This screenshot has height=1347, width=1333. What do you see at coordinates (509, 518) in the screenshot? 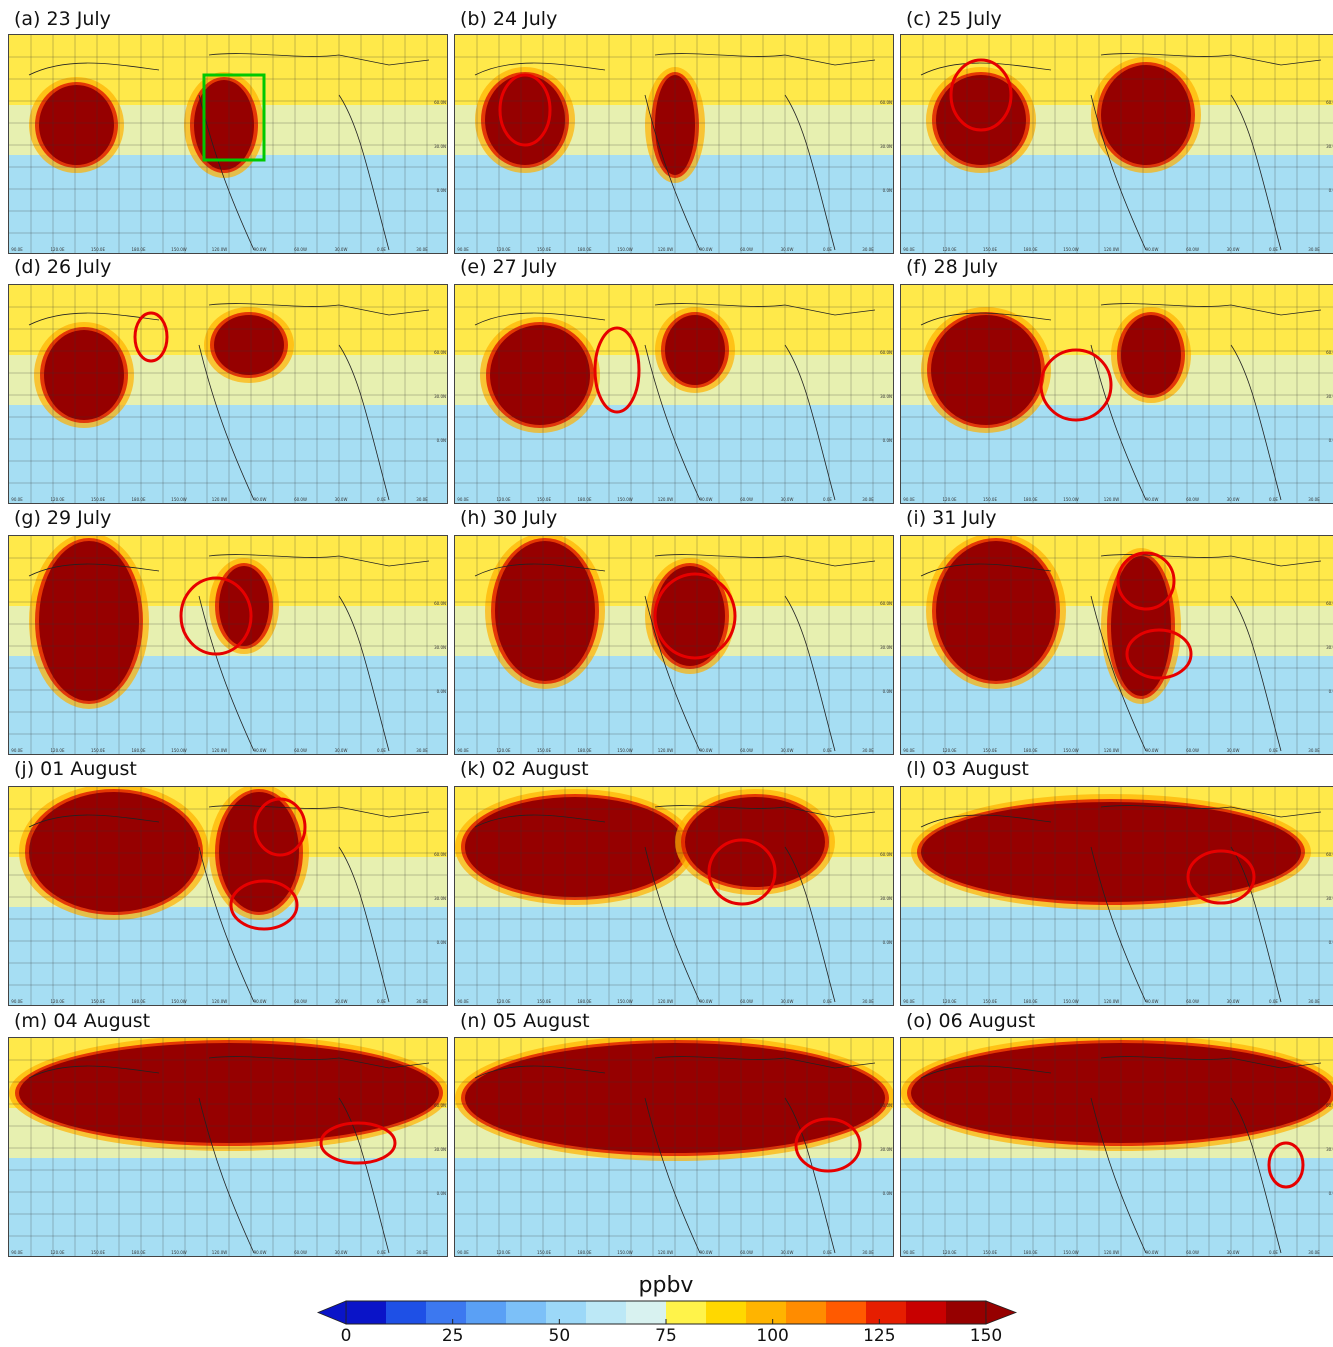
I see `panel-title: (h) 30 July` at bounding box center [509, 518].